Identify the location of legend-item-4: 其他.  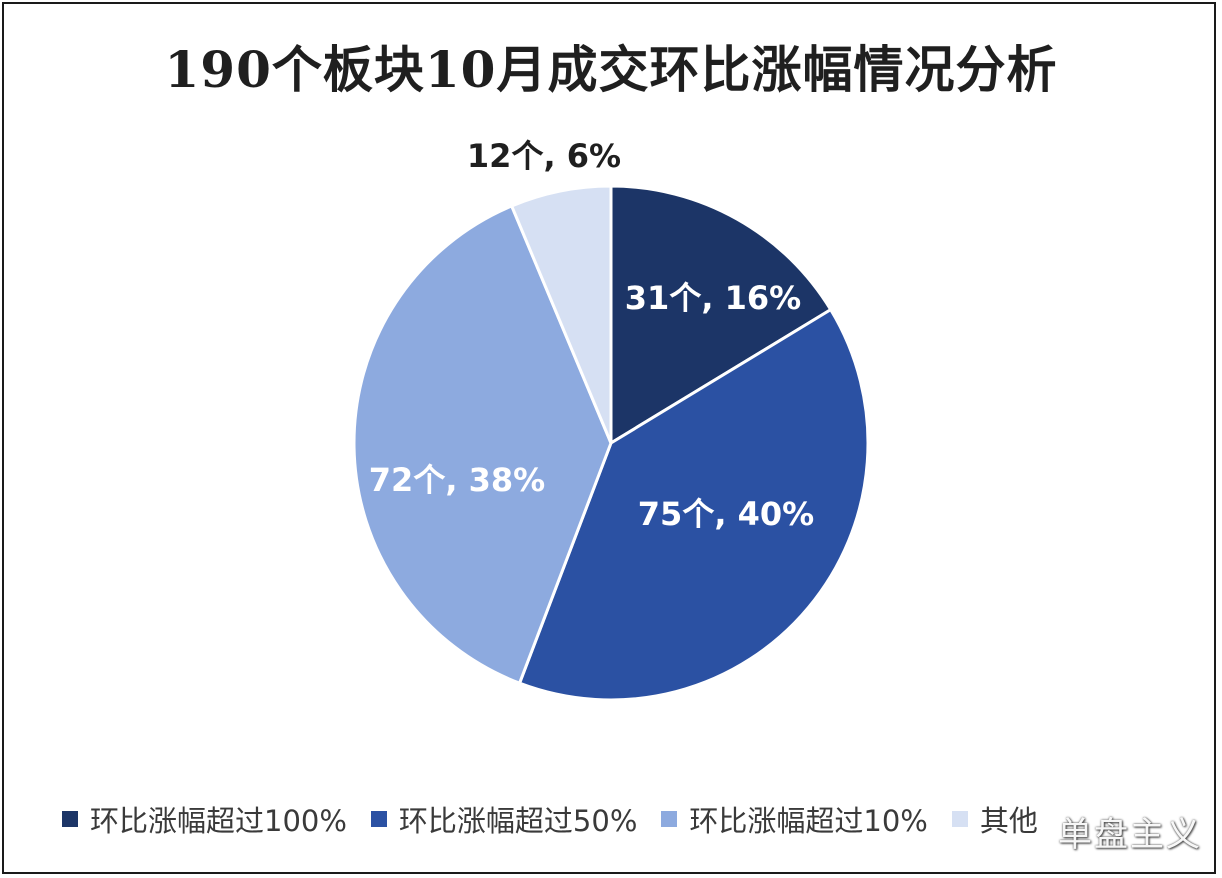
(994, 819).